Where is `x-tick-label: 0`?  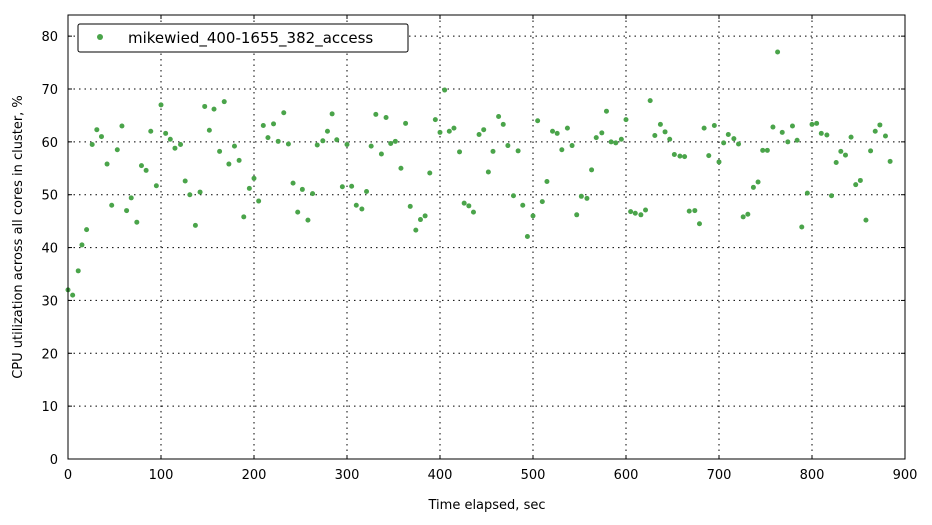
x-tick-label: 0 is located at coordinates (68, 475).